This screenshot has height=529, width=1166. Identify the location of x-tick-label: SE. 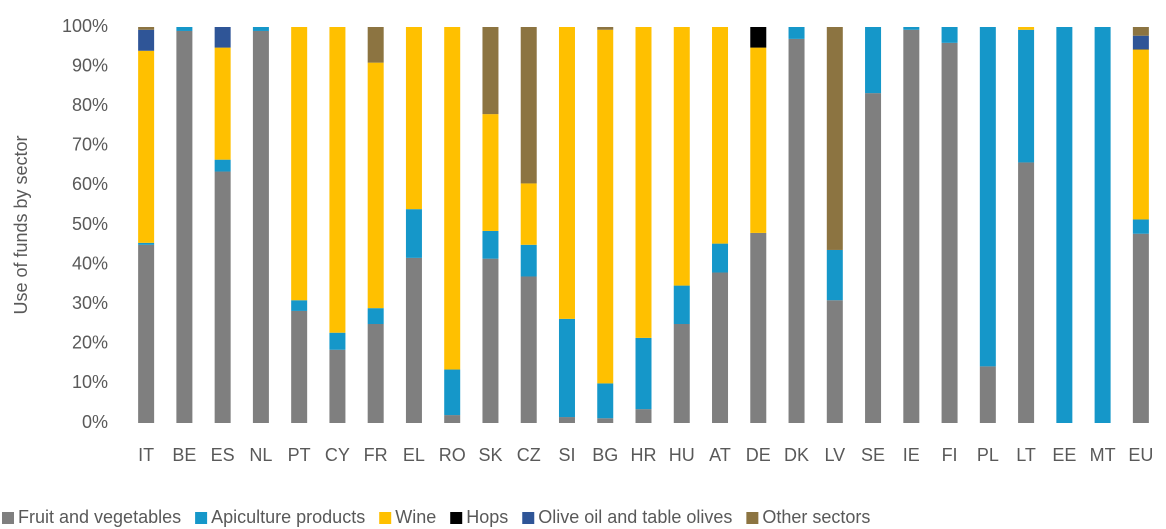
(873, 455).